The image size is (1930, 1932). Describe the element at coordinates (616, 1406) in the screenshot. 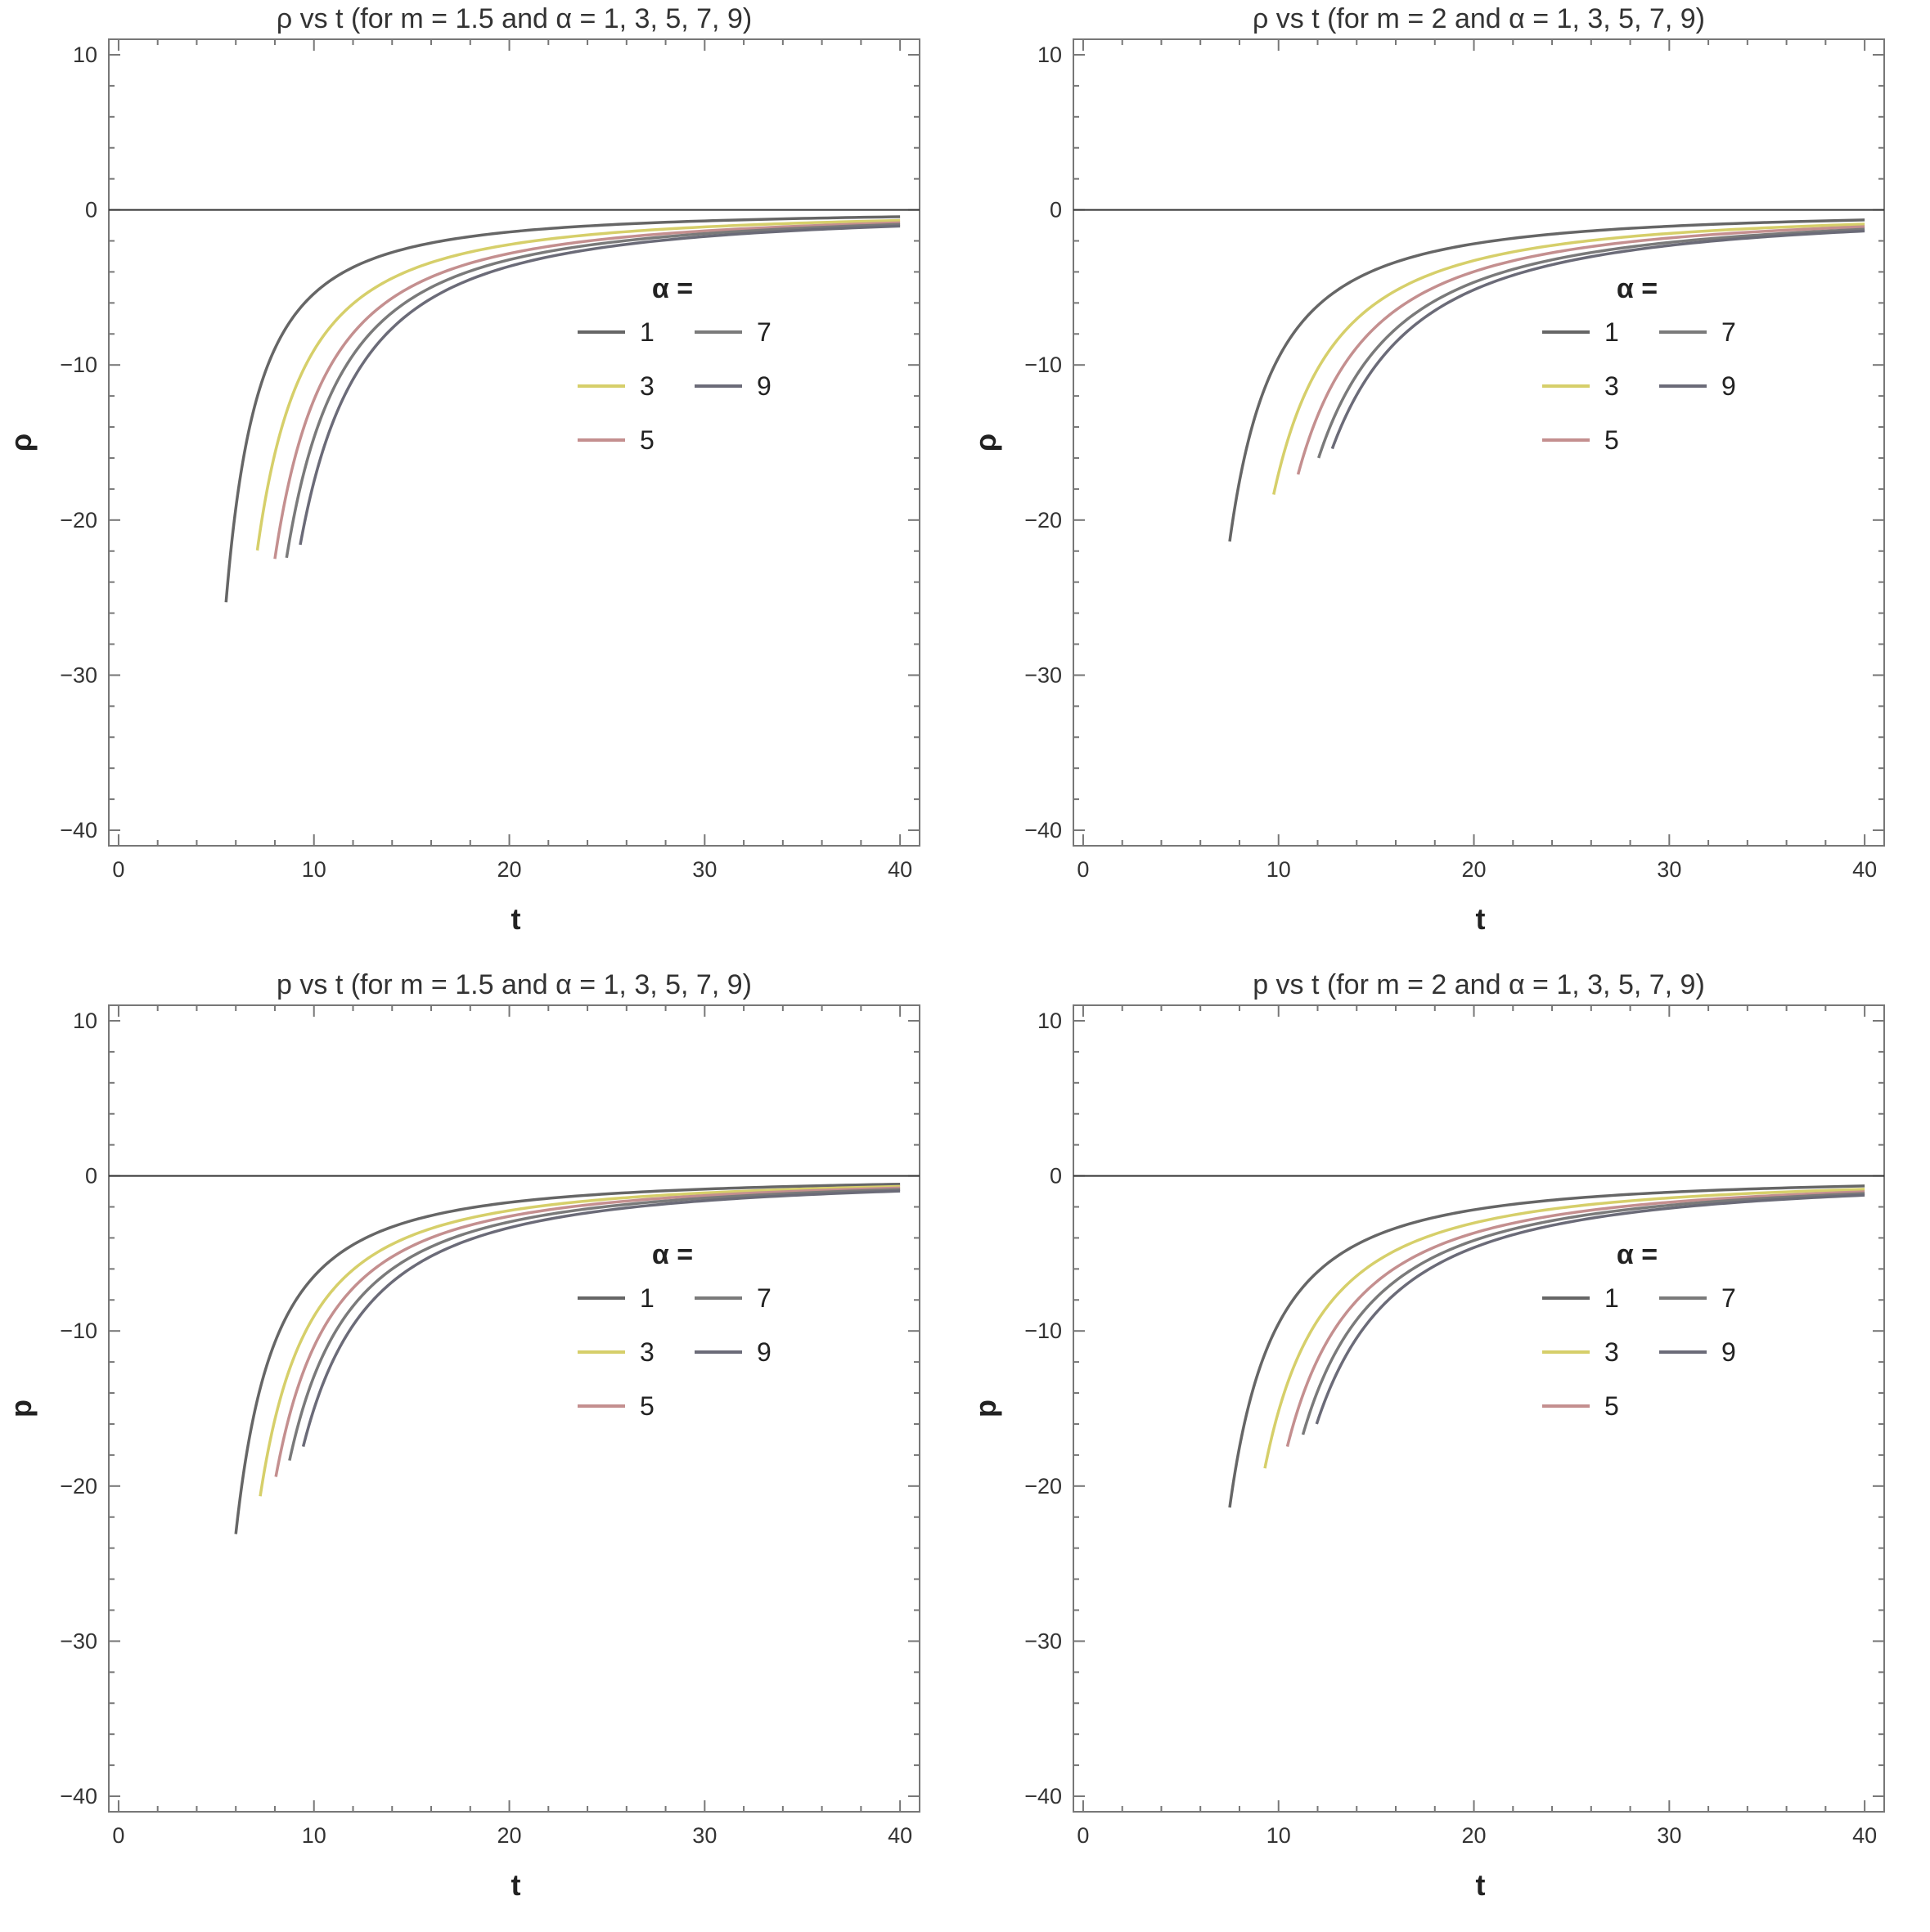

I see `legend-item-alpha-5: 5` at that location.